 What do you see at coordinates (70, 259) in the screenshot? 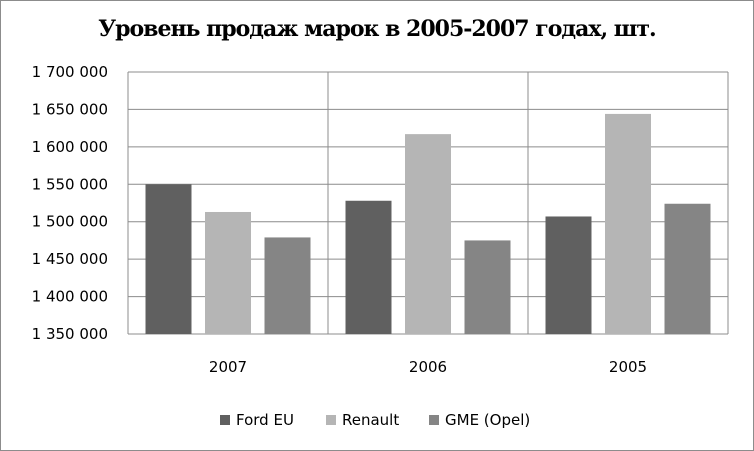
I see `y-tick-label: 1 450 000` at bounding box center [70, 259].